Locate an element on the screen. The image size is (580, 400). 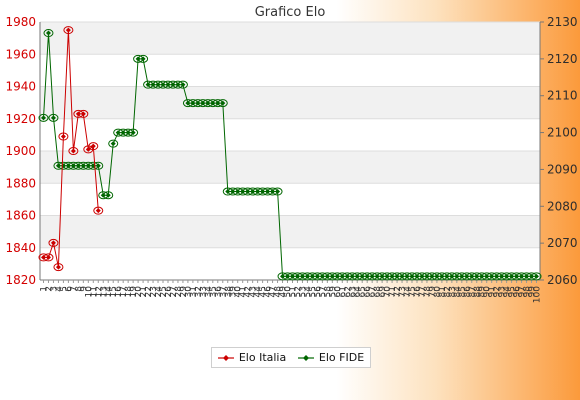
x-tick-label: 5 is located at coordinates (64, 289).